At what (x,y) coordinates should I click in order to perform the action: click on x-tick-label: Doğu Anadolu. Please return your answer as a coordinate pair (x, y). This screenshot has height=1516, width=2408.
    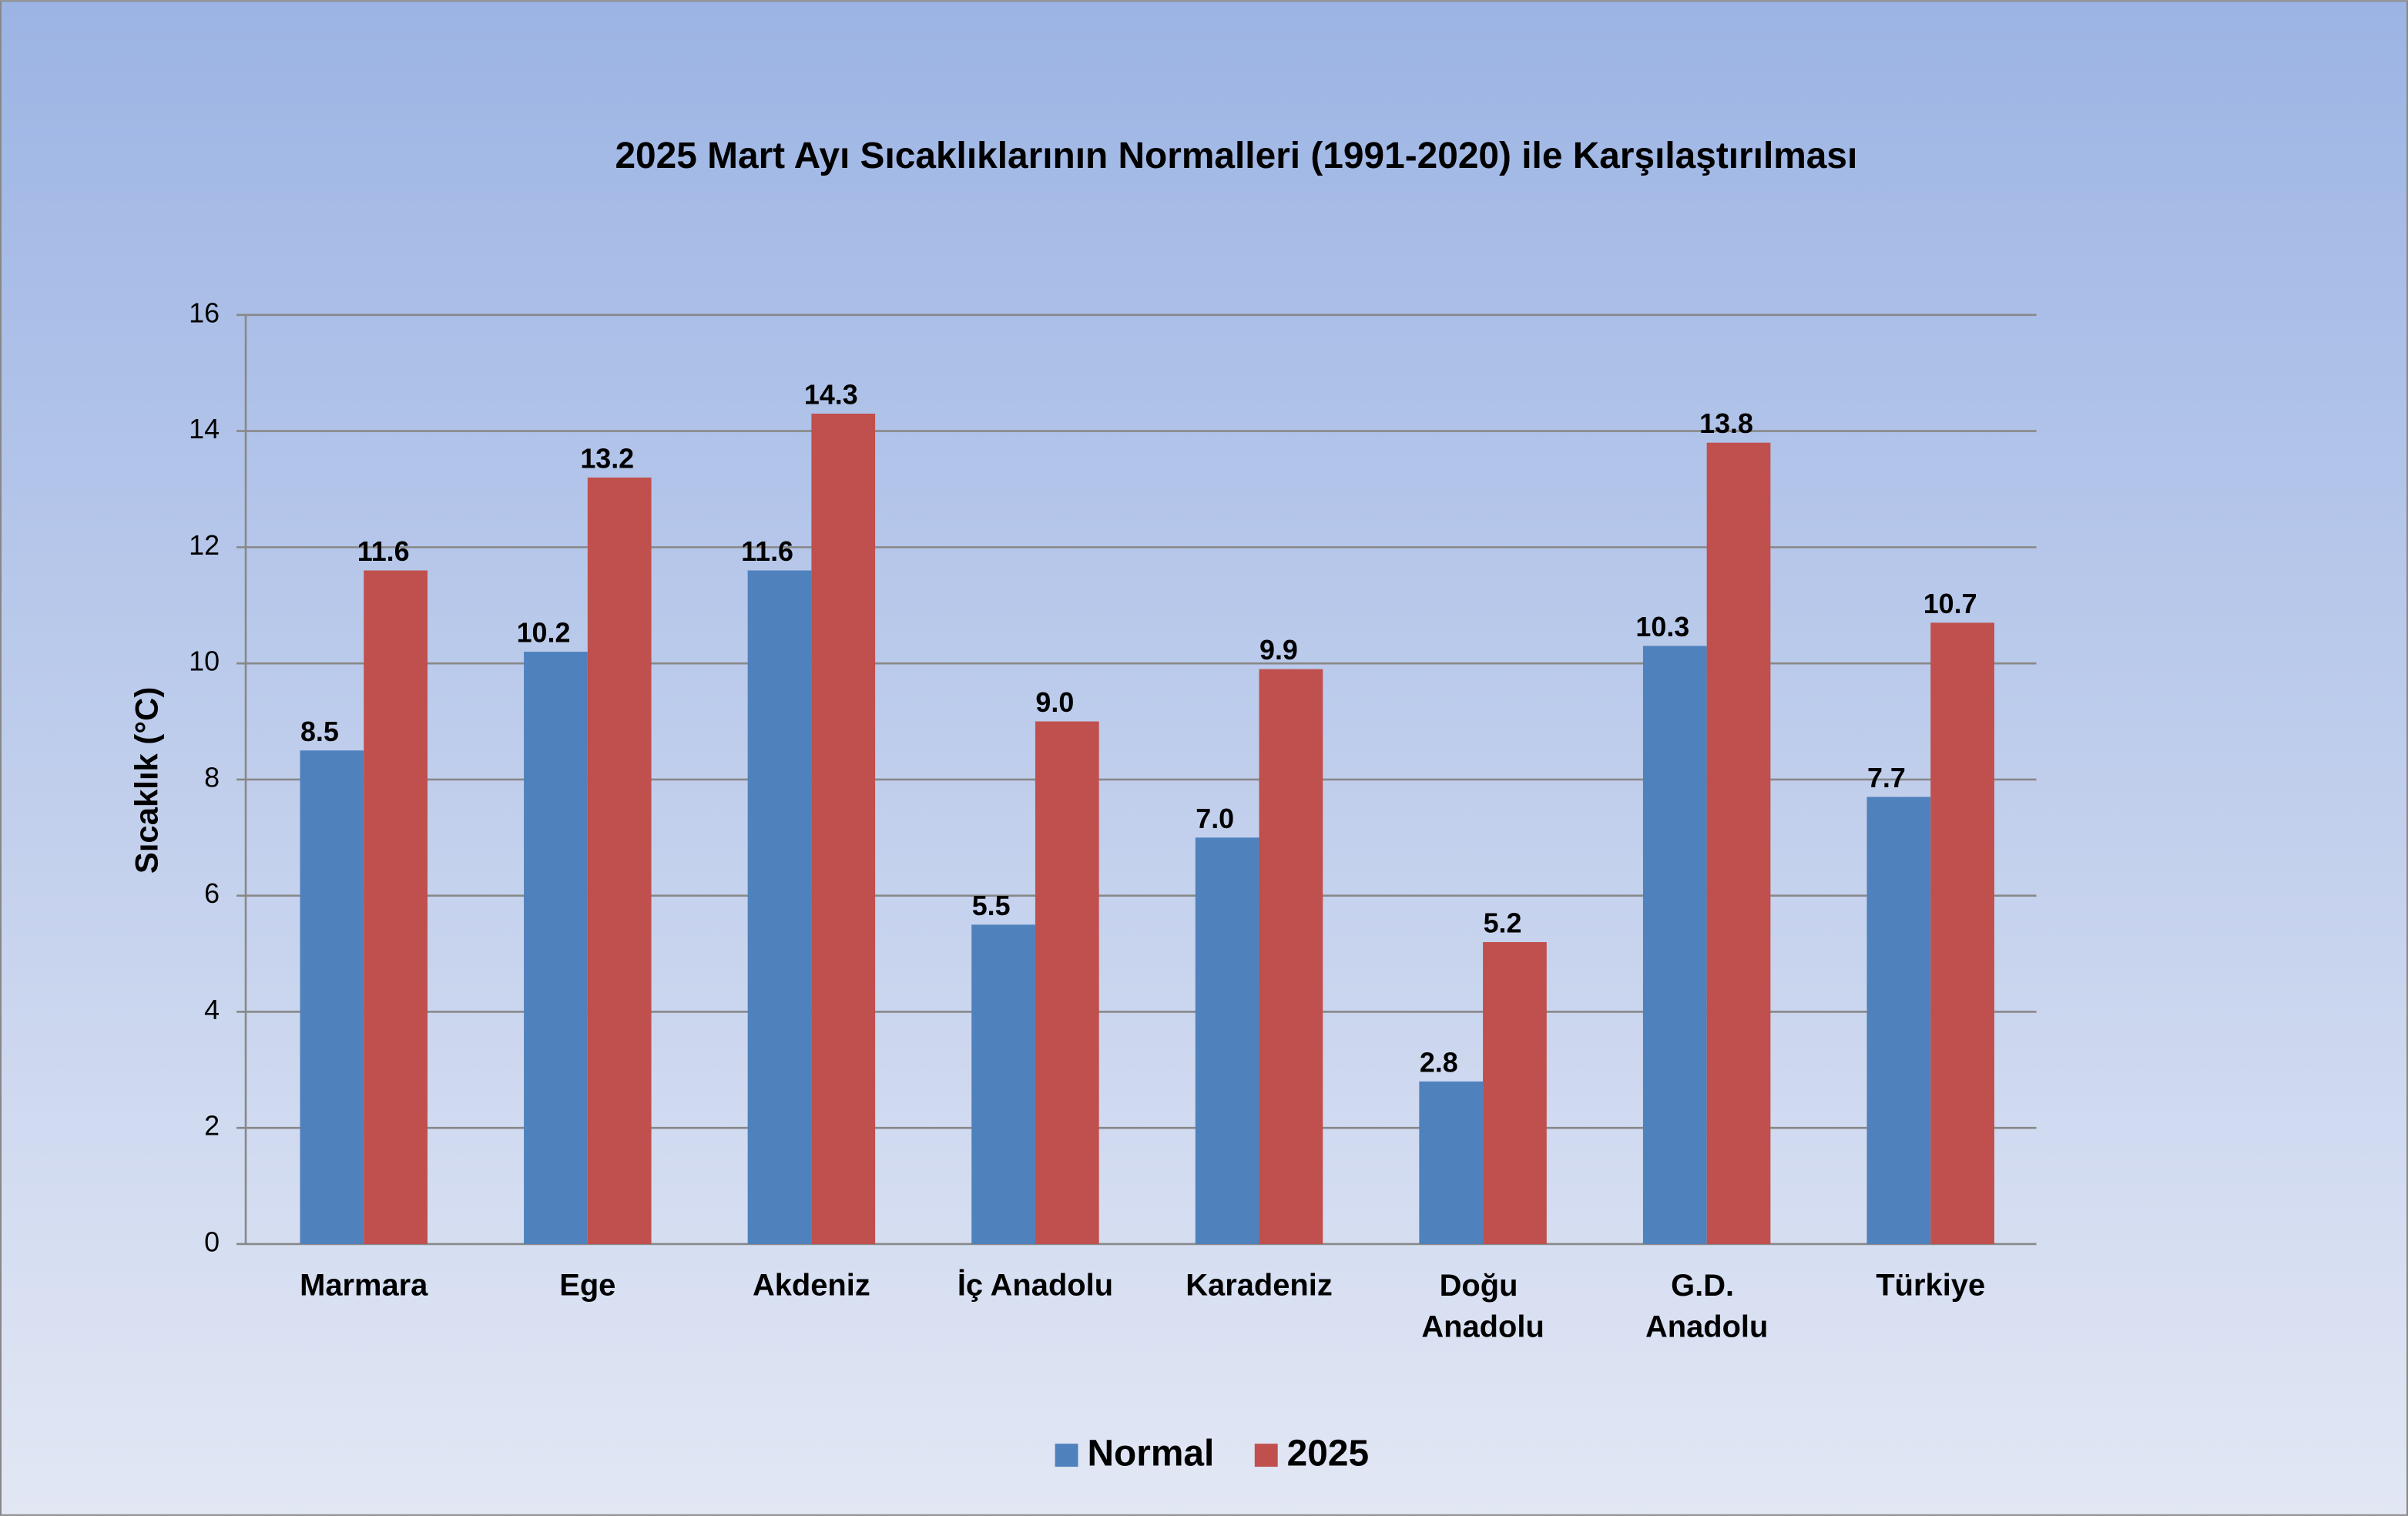
    Looking at the image, I should click on (1482, 1306).